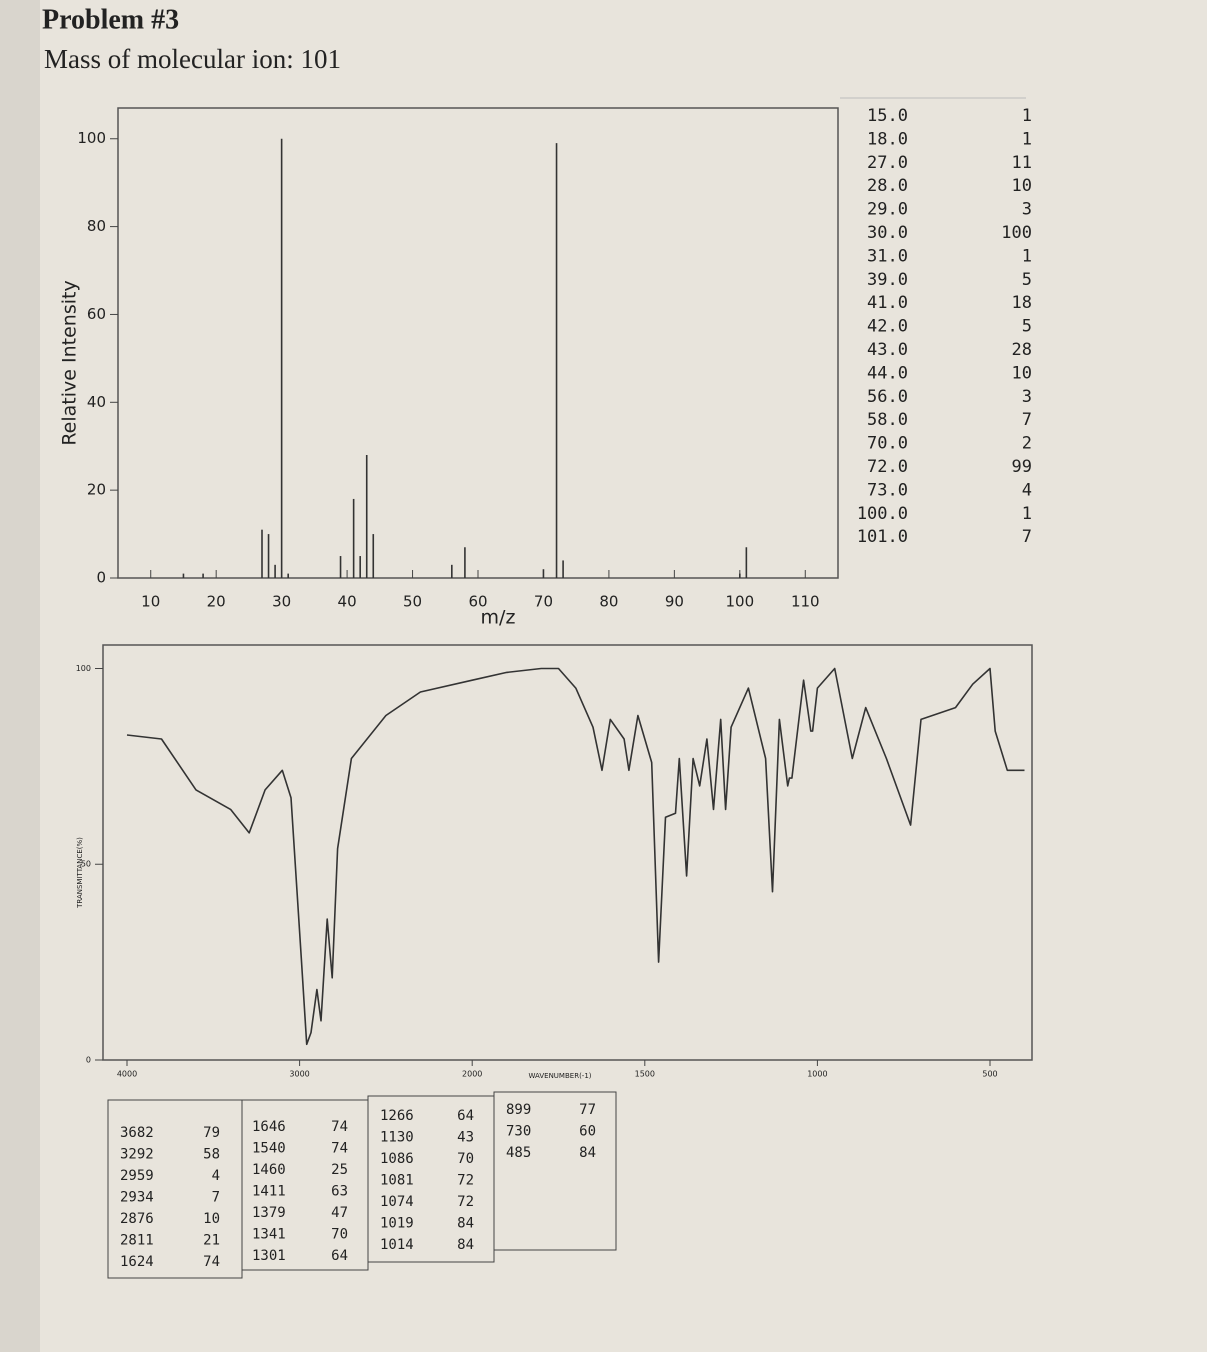 The width and height of the screenshot is (1207, 1352). What do you see at coordinates (674, 602) in the screenshot?
I see `x-tick-label: 90` at bounding box center [674, 602].